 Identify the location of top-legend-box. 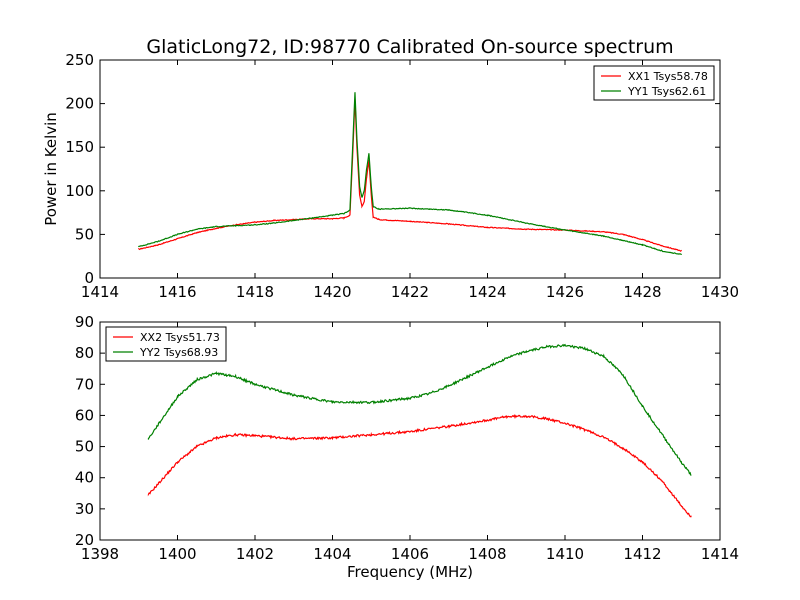
(654, 83).